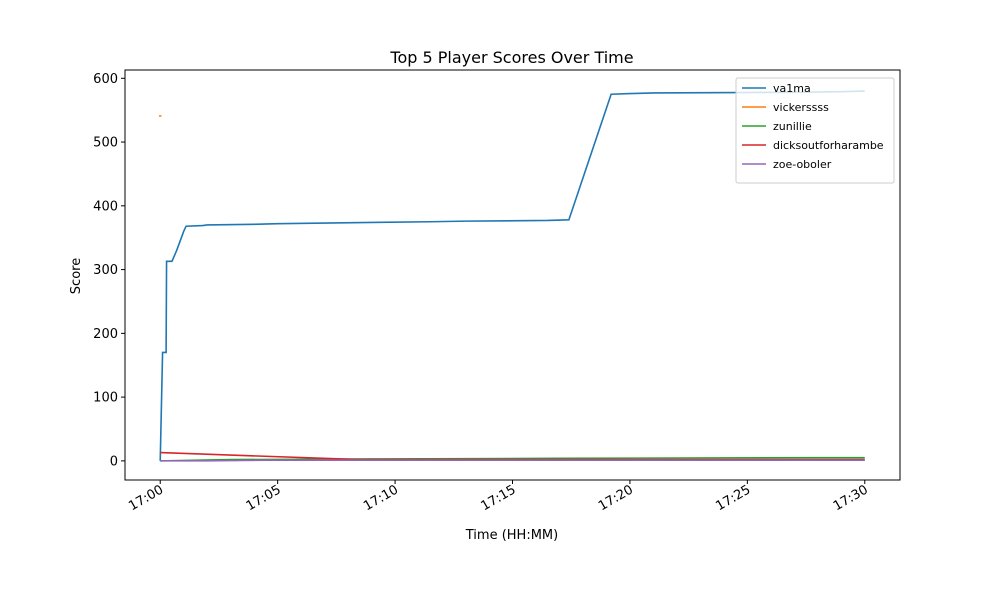 This screenshot has height=600, width=1000. I want to click on legend-label: vickerssss, so click(801, 107).